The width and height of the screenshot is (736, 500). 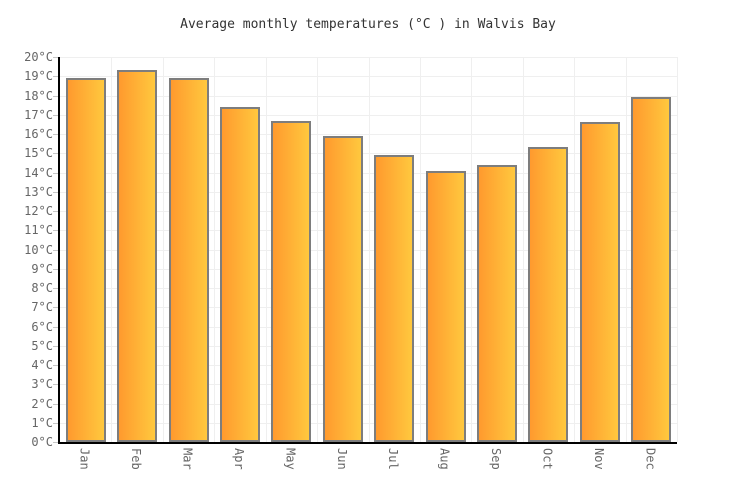 What do you see at coordinates (38, 191) in the screenshot?
I see `y-axis-label-13: 13°C` at bounding box center [38, 191].